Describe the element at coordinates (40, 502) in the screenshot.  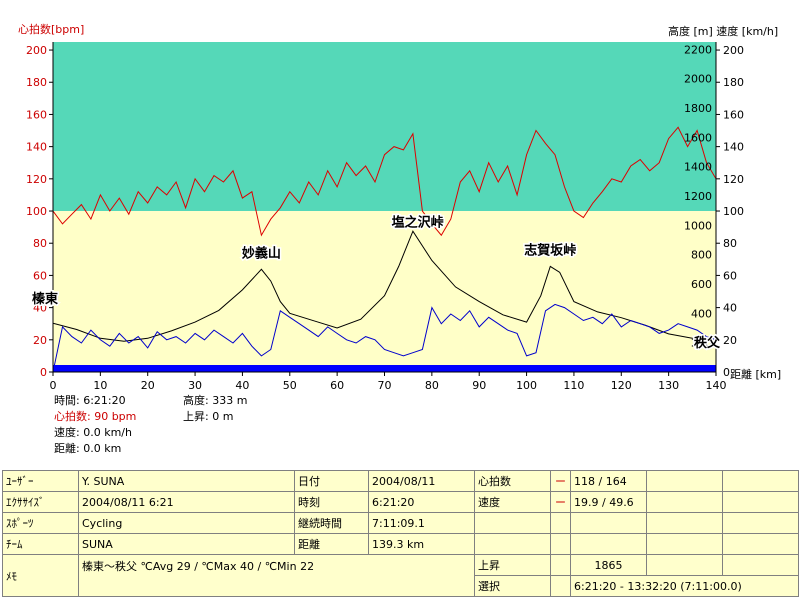
I see `exercise-label: ｴｸｻｻｲｽﾞ` at that location.